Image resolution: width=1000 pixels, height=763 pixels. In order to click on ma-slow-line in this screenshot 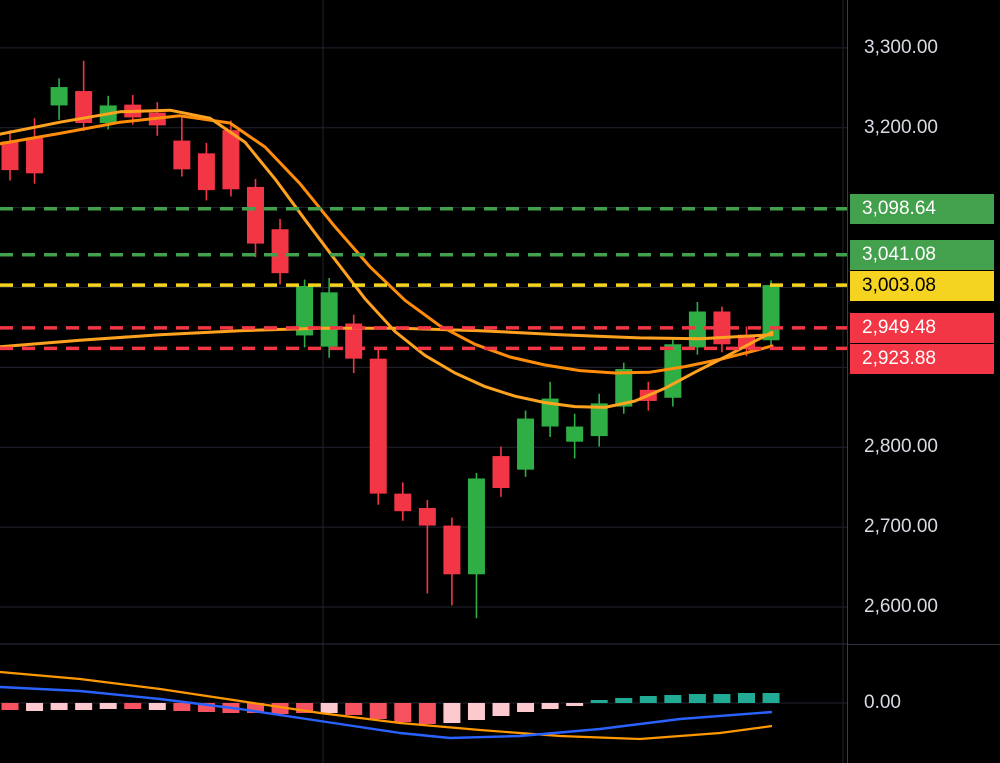, I will do `click(387, 337)`.